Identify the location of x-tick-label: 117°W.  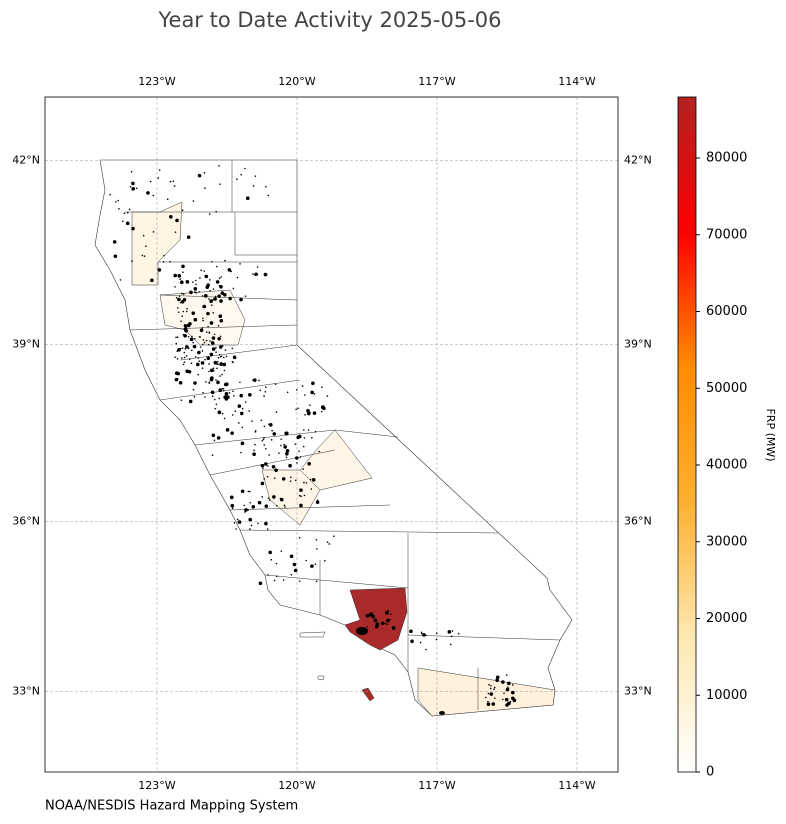
(436, 785).